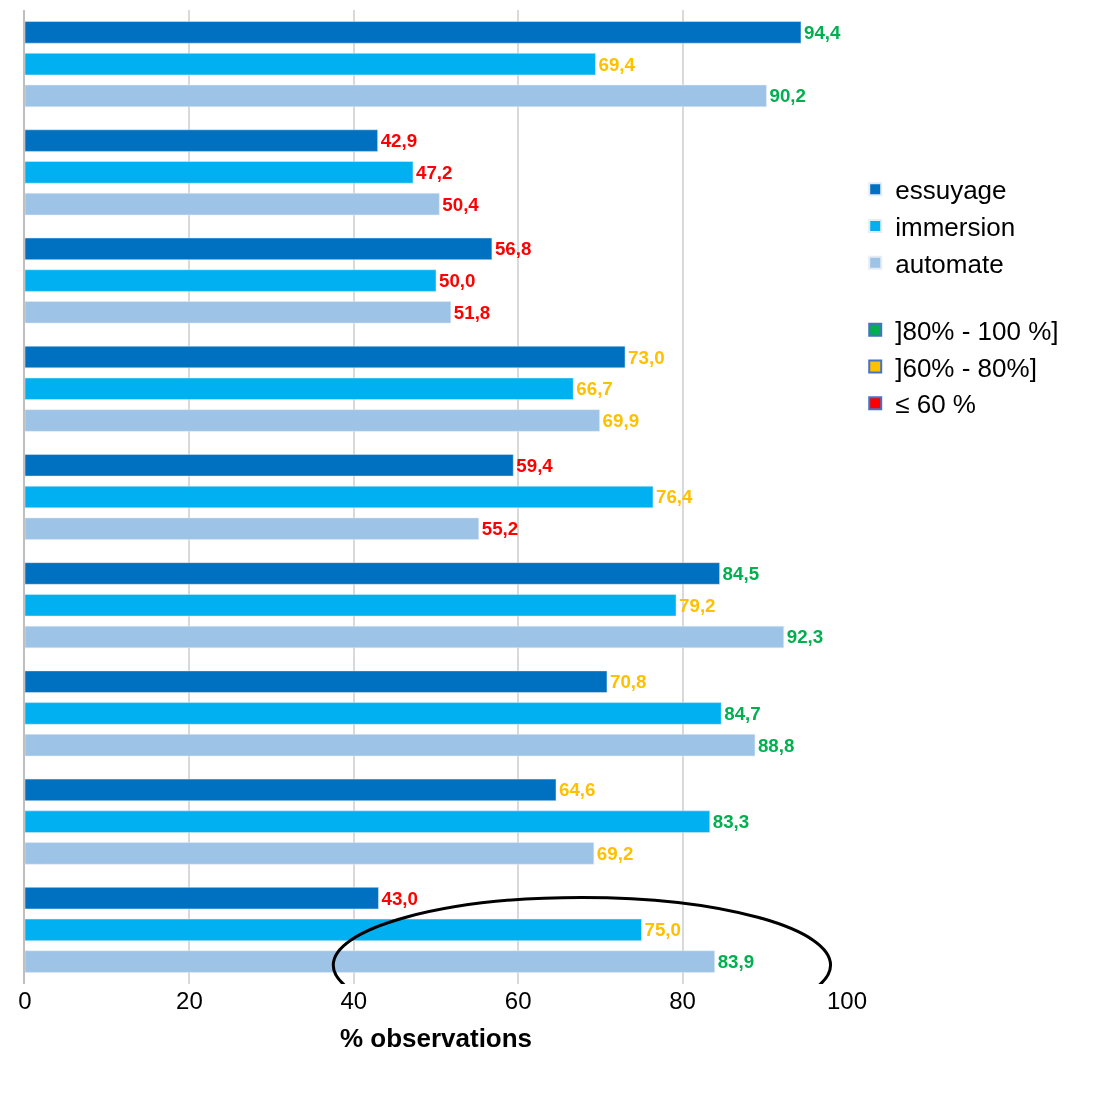 This screenshot has width=1107, height=1094. What do you see at coordinates (646, 357) in the screenshot?
I see `data-label: 73,0` at bounding box center [646, 357].